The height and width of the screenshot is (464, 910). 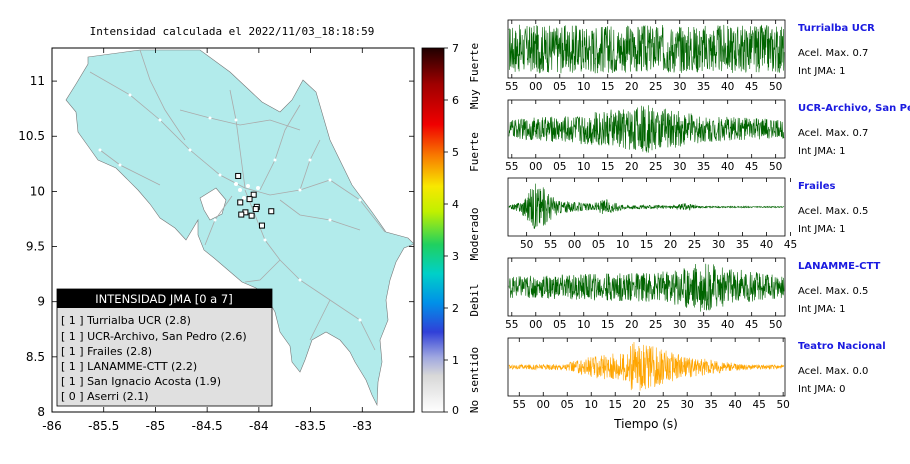 I want to click on legend-item: [ 1 ] LANAMME-CTT (2.2), so click(x=129, y=366).